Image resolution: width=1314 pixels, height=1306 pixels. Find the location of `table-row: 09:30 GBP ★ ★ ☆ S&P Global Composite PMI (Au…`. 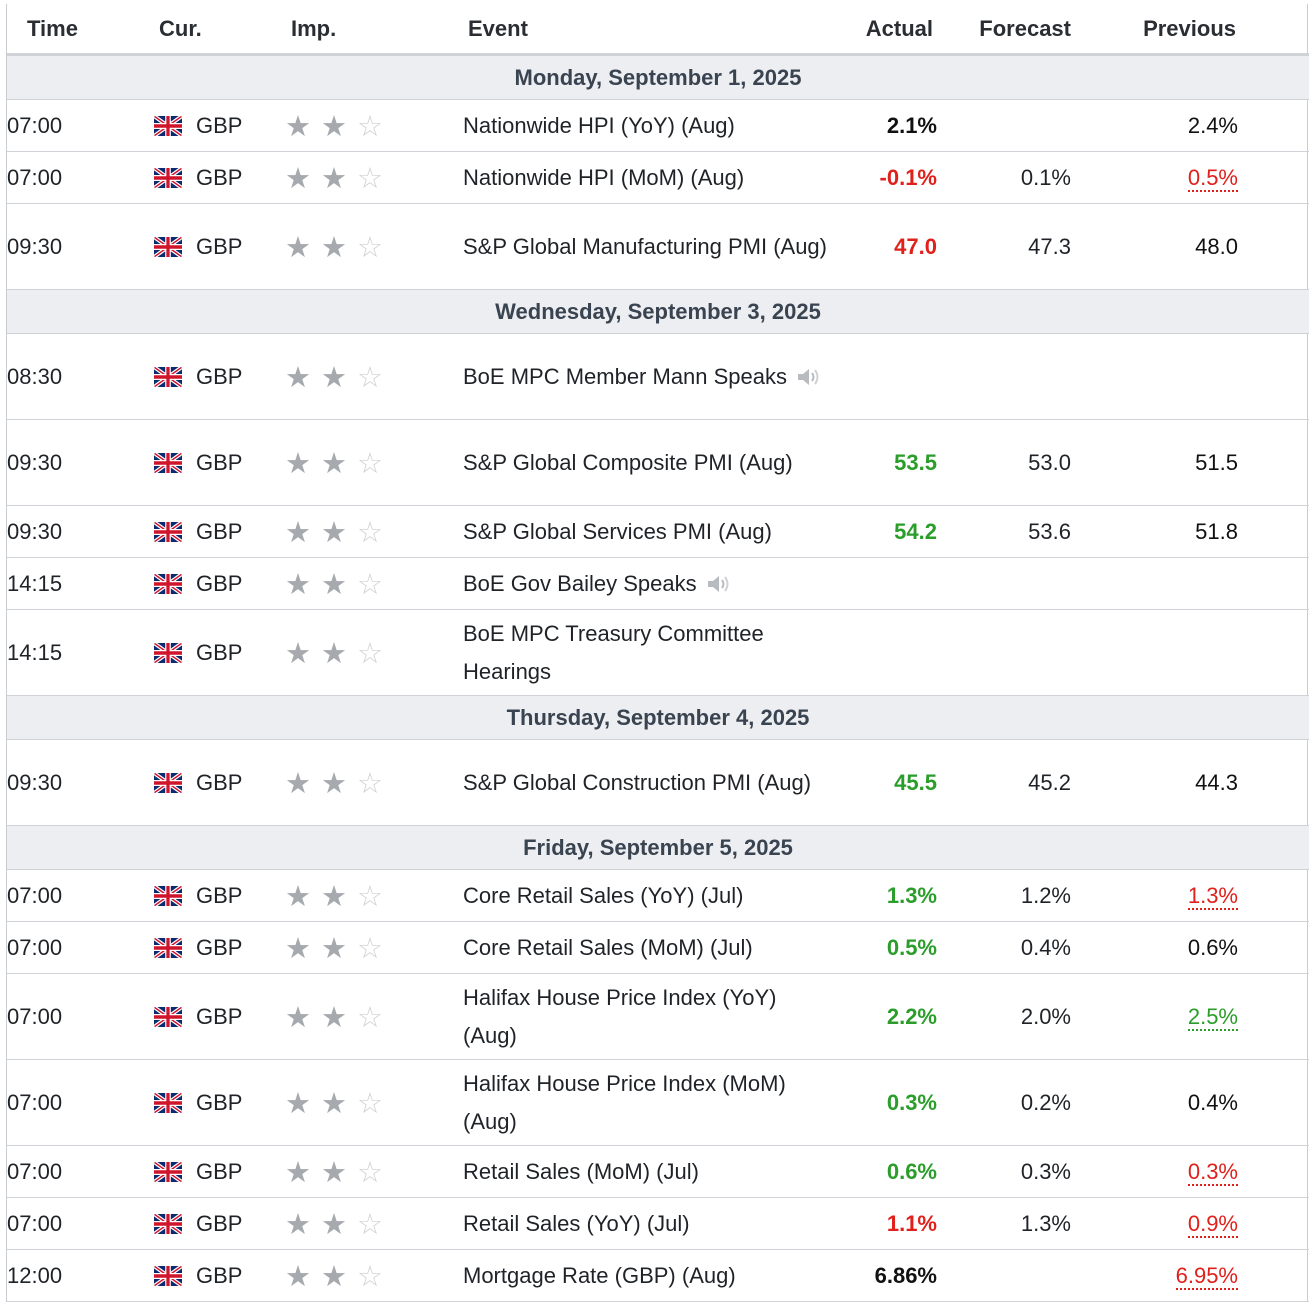

table-row: 09:30 GBP ★ ★ ☆ S&P Global Composite PMI (Au… is located at coordinates (658, 462).